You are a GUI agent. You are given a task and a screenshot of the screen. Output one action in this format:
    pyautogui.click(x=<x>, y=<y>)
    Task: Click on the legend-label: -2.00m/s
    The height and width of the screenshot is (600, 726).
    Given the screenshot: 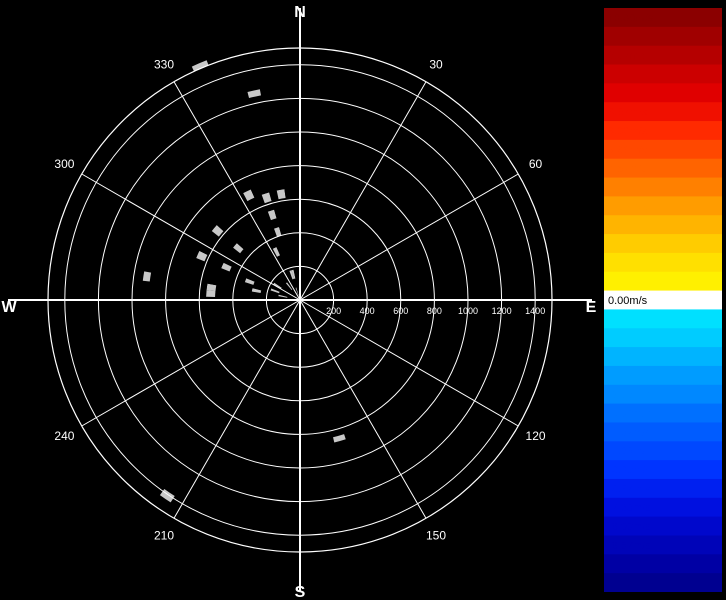 What is the action you would take?
    pyautogui.click(x=629, y=358)
    